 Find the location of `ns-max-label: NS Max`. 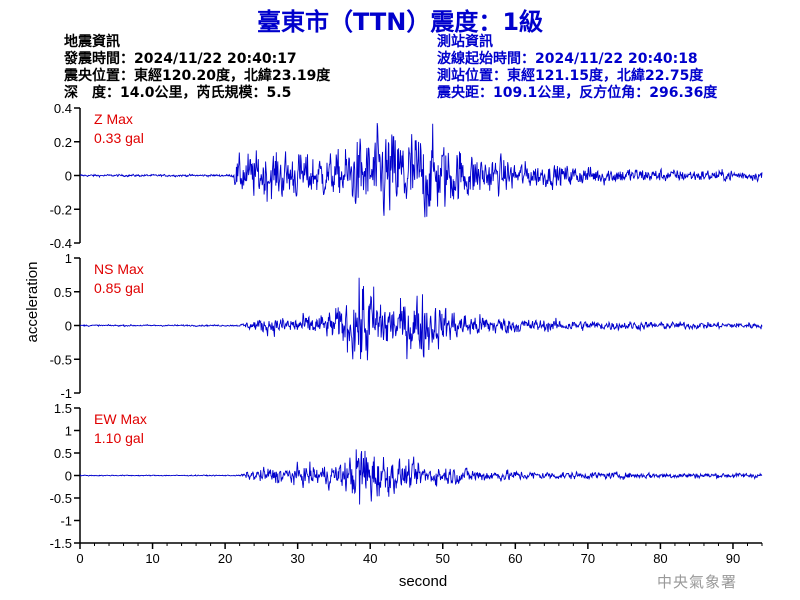

ns-max-label: NS Max is located at coordinates (119, 269).